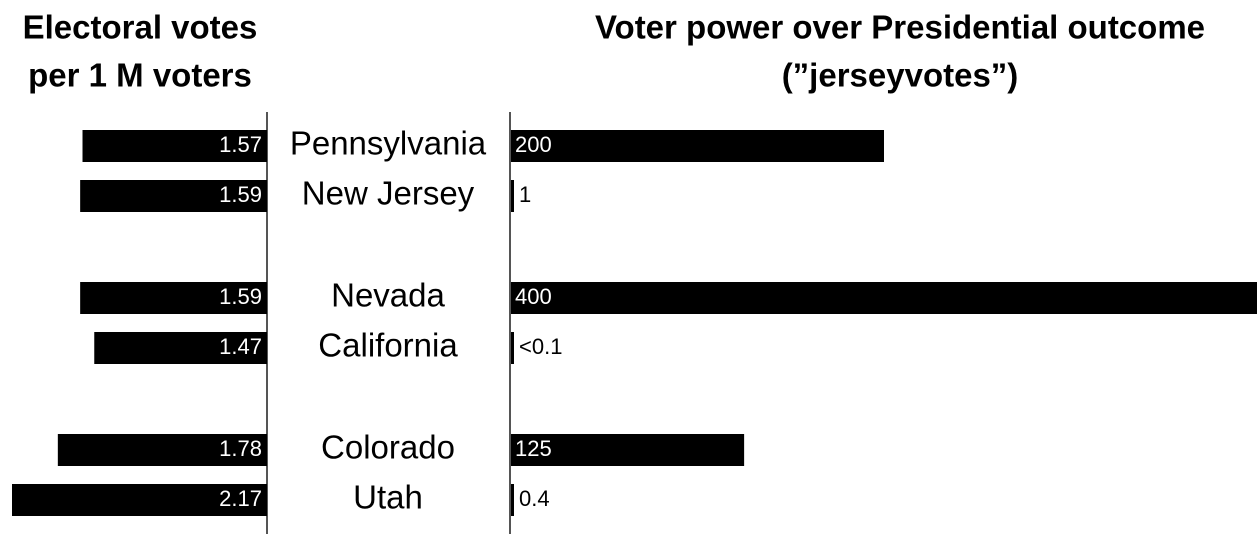 This screenshot has width=1257, height=534. What do you see at coordinates (533, 144) in the screenshot?
I see `value-label: 200` at bounding box center [533, 144].